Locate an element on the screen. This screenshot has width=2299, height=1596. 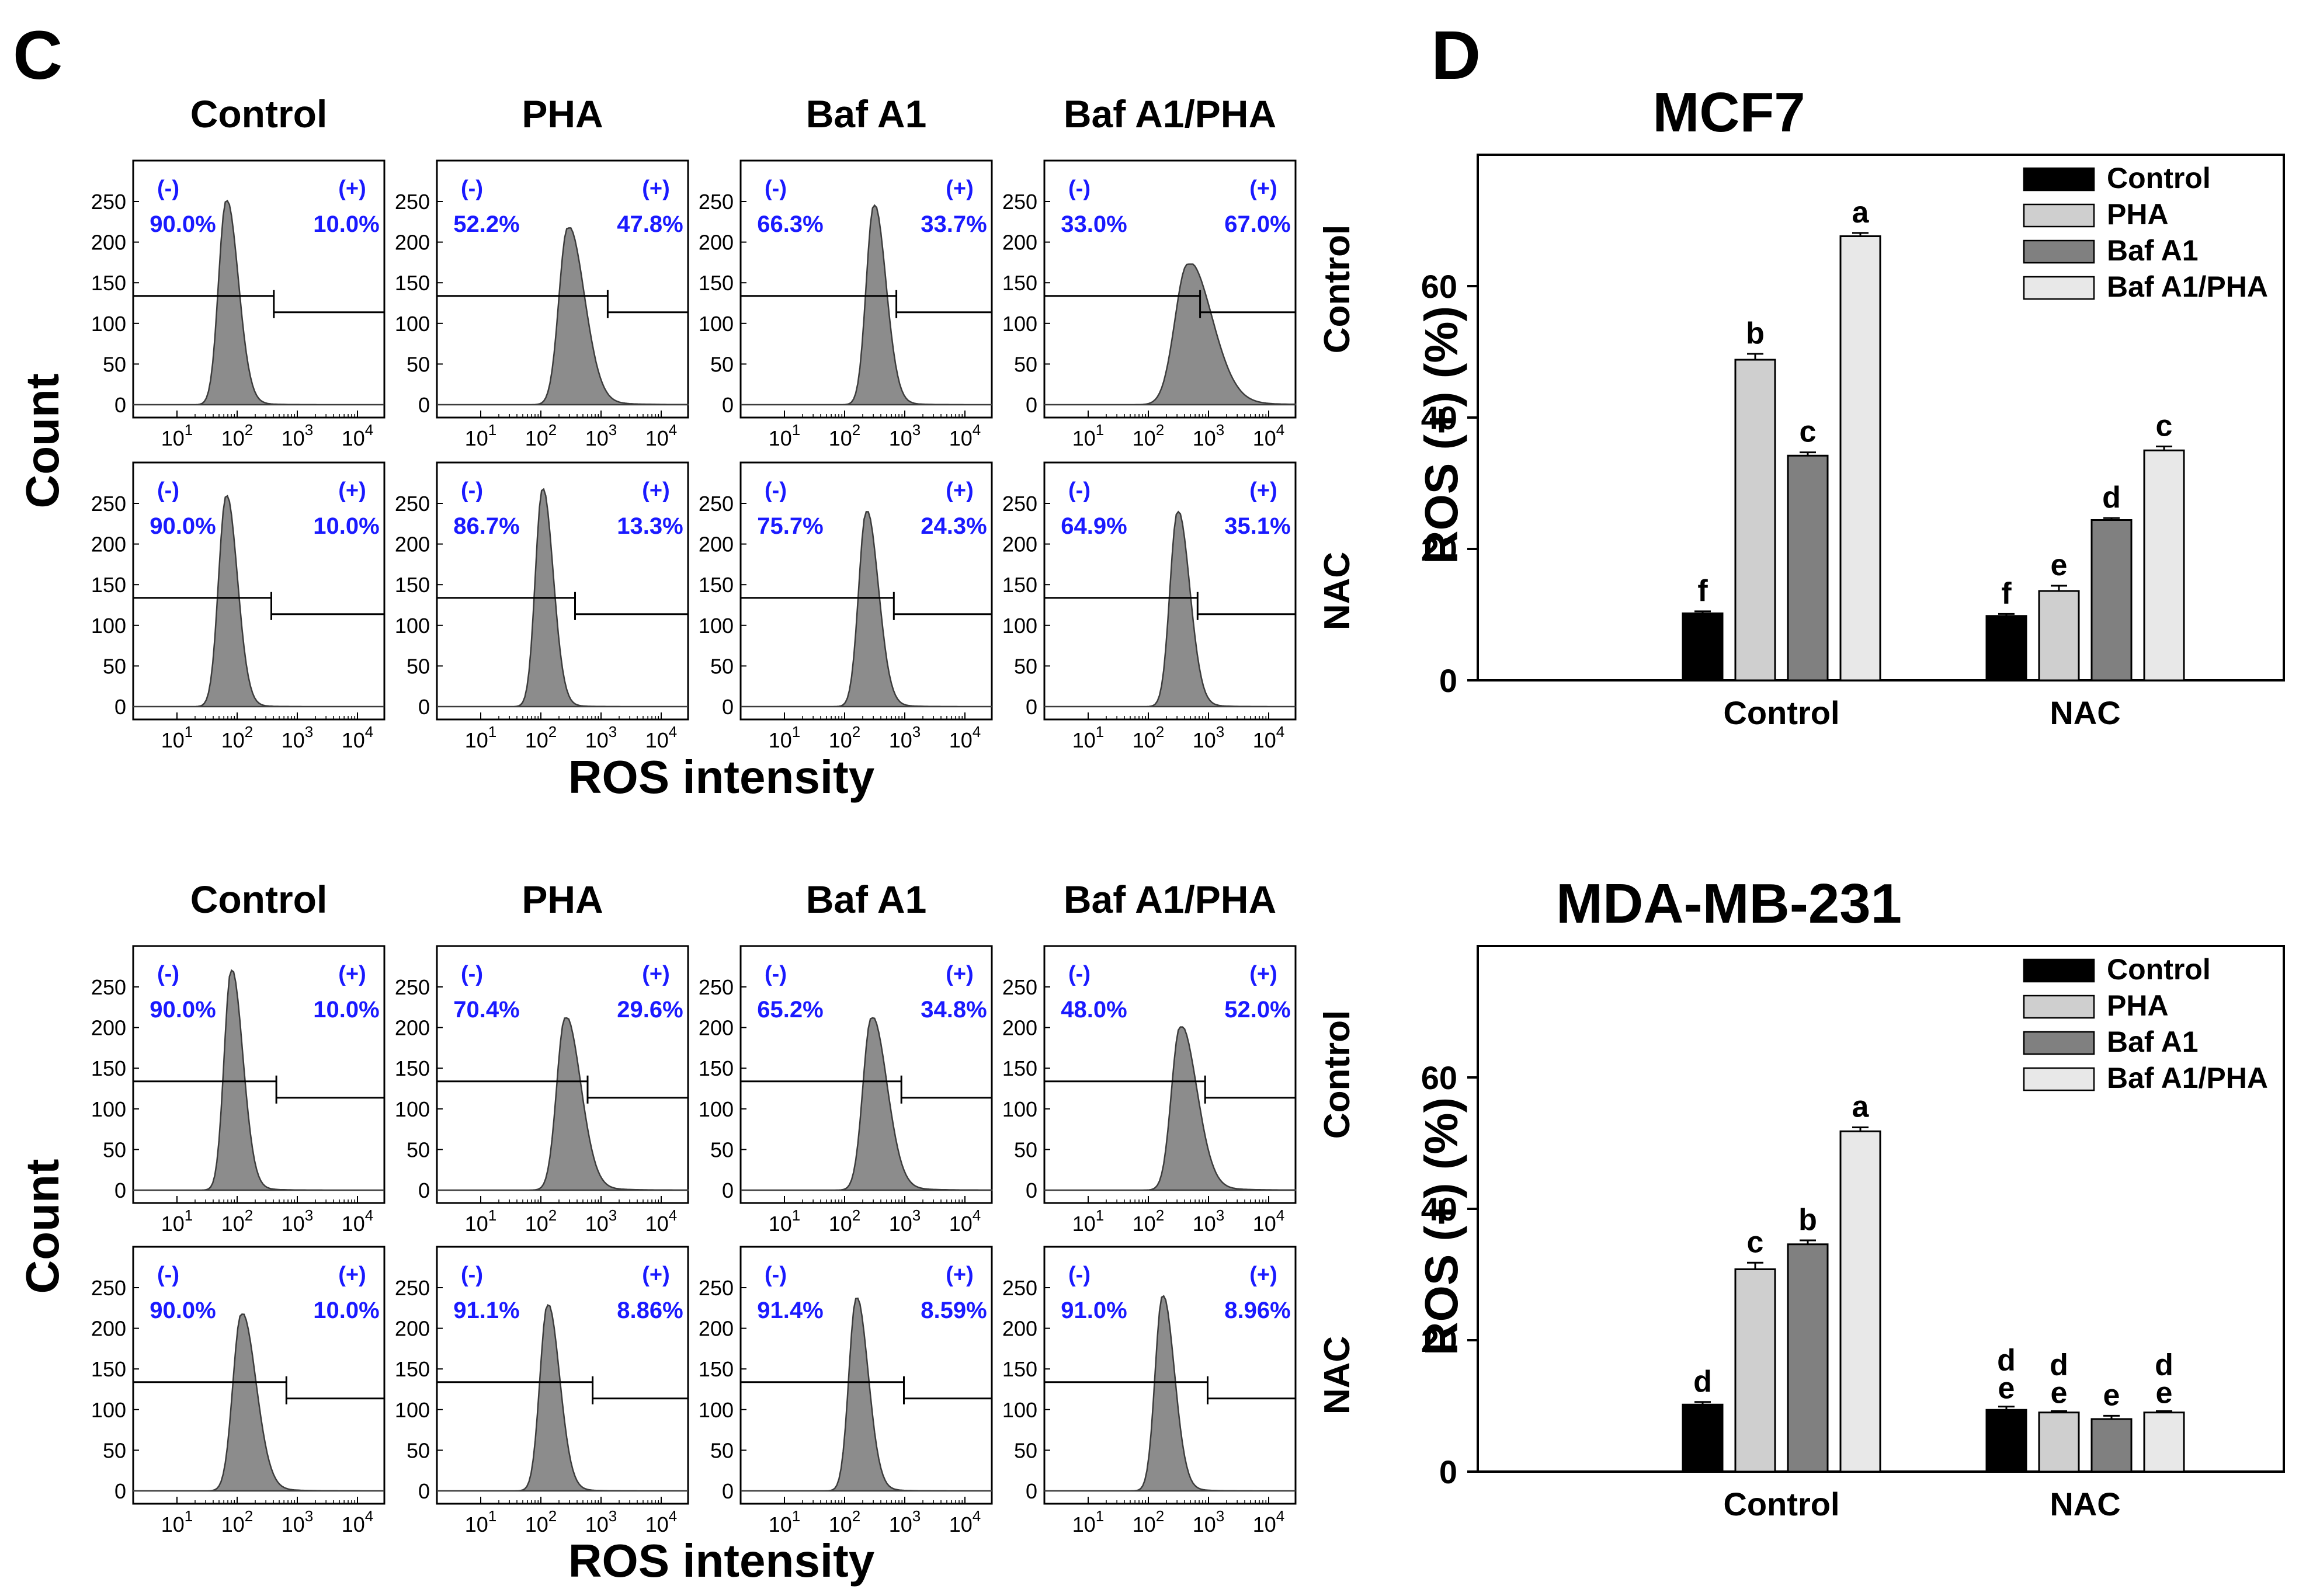
bar-x-category-label: Control is located at coordinates (1781, 712).